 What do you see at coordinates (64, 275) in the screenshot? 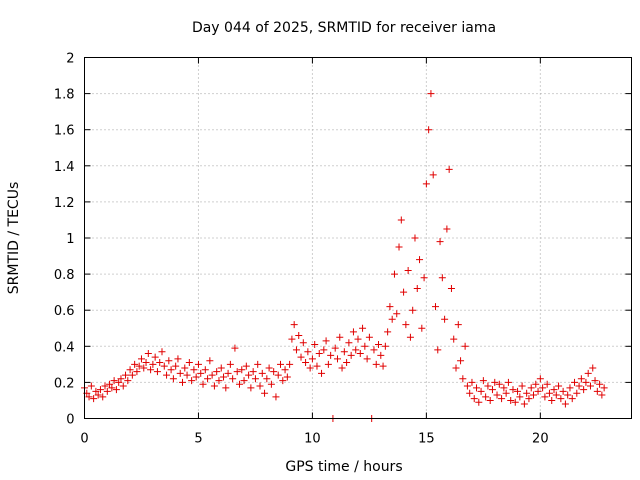
I see `y-tick-label: 0.8` at bounding box center [64, 275].